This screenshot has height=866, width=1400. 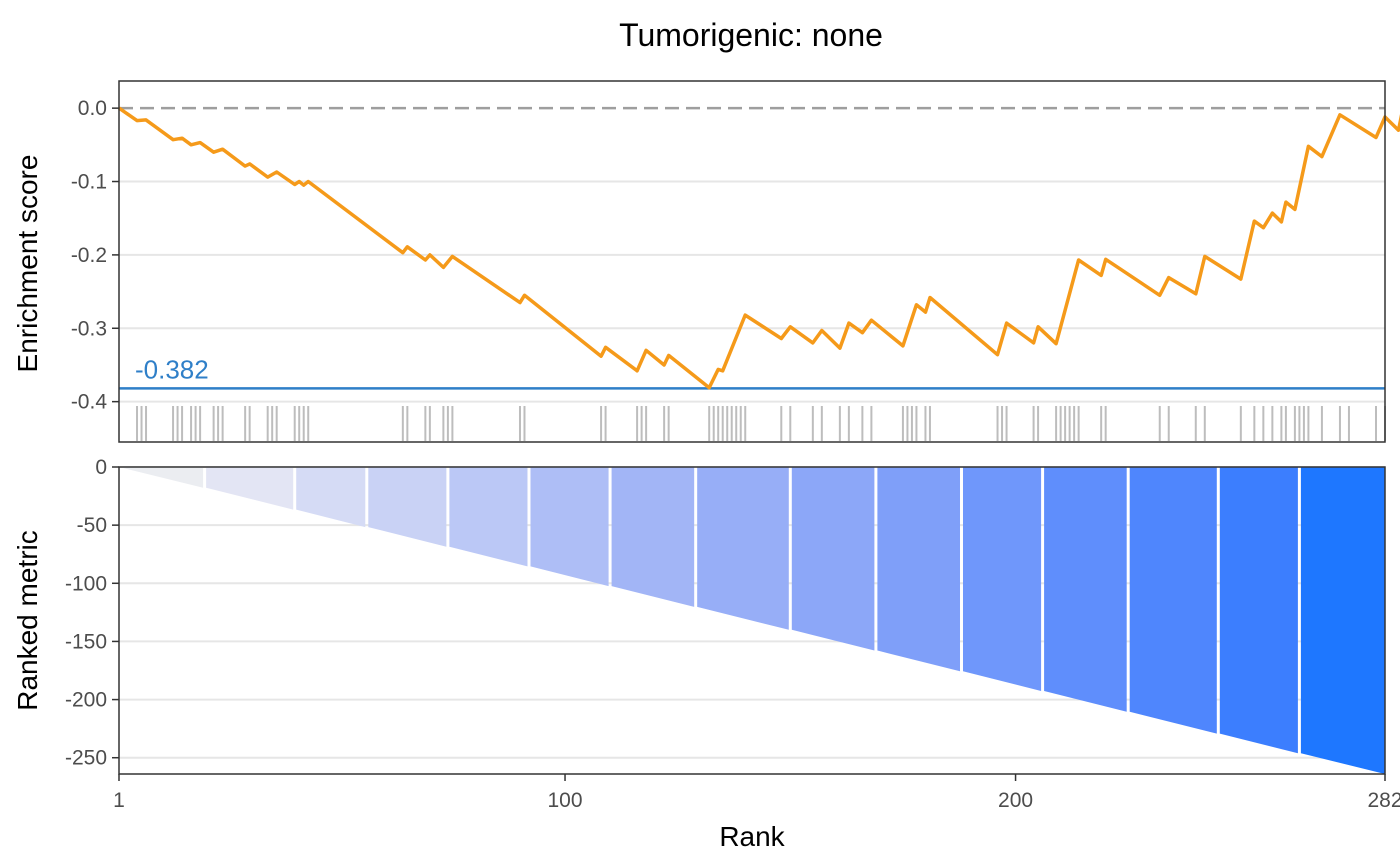 I want to click on top-y-axis: 0.0 -0.1 -0.2 -0.3 -0.4, so click(x=95, y=255).